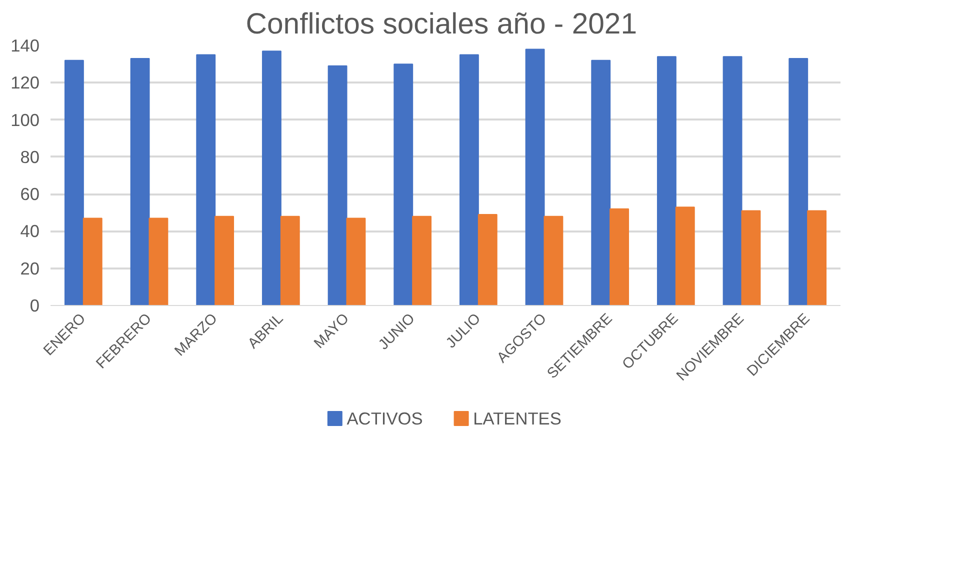 The height and width of the screenshot is (578, 965). Describe the element at coordinates (25, 82) in the screenshot. I see `y-tick-label: 120` at that location.